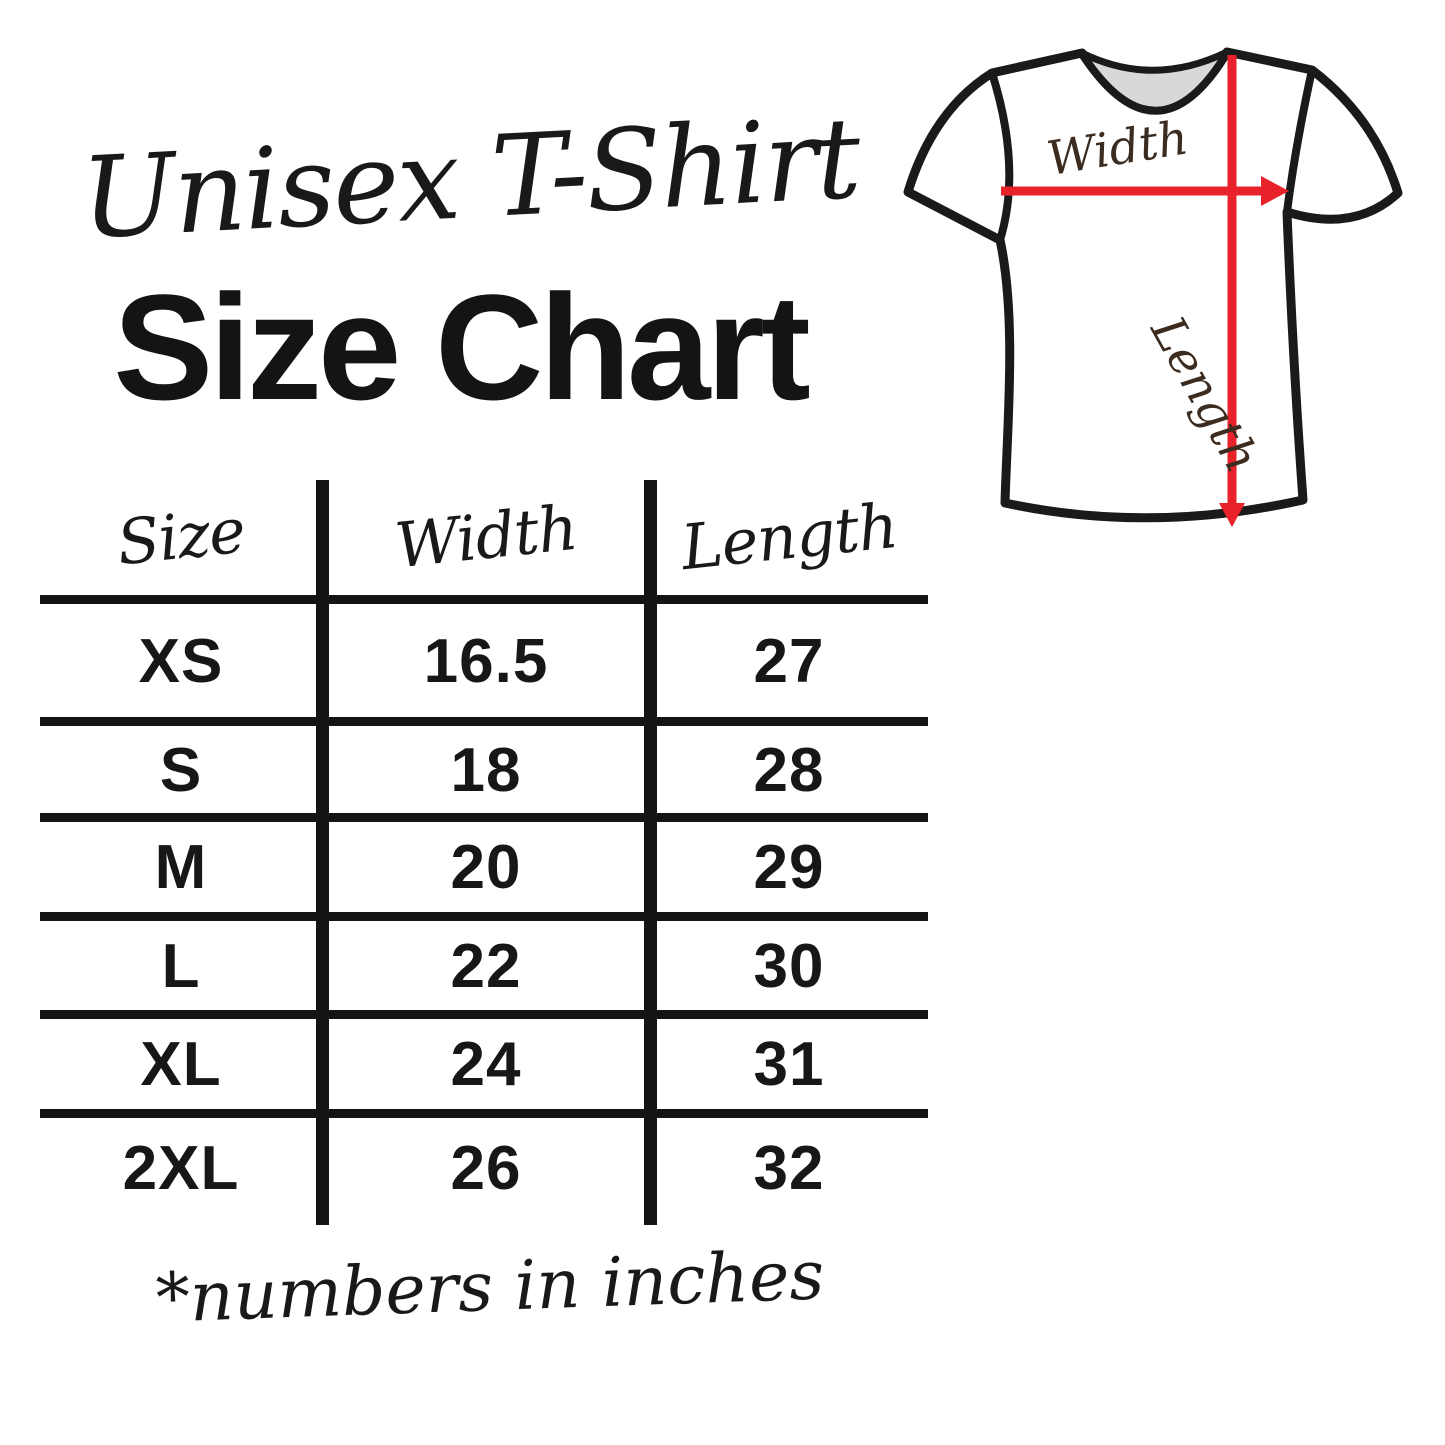  I want to click on length-value: 32, so click(789, 1168).